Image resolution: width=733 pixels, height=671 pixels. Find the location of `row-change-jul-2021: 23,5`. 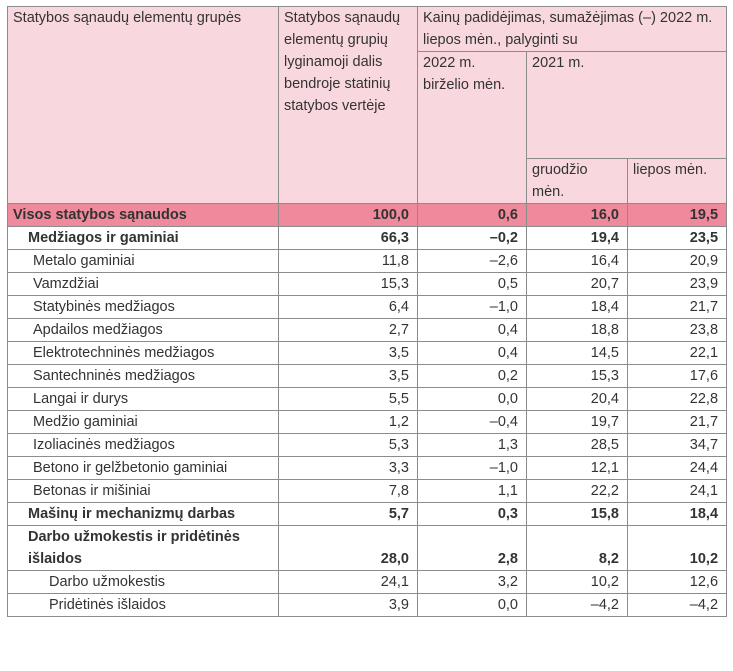

row-change-jul-2021: 23,5 is located at coordinates (677, 238).